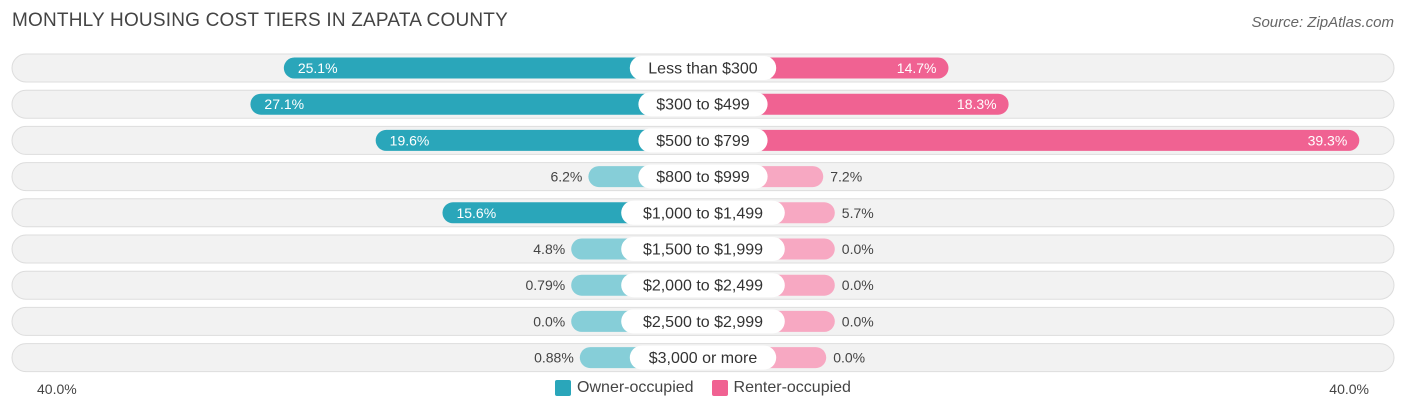  I want to click on legend-label-owner: Owner-occupied, so click(635, 387).